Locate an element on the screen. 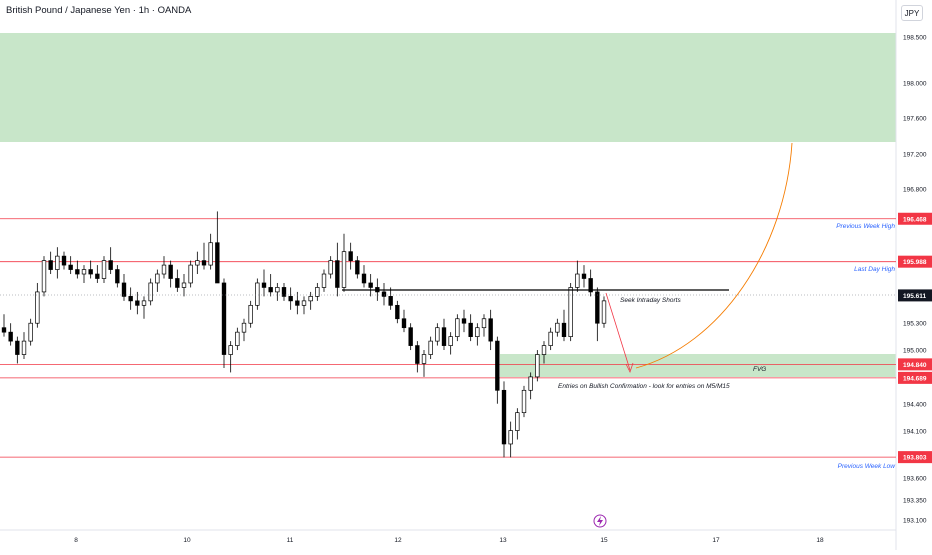  price-tag-2-bg is located at coordinates (915, 364).